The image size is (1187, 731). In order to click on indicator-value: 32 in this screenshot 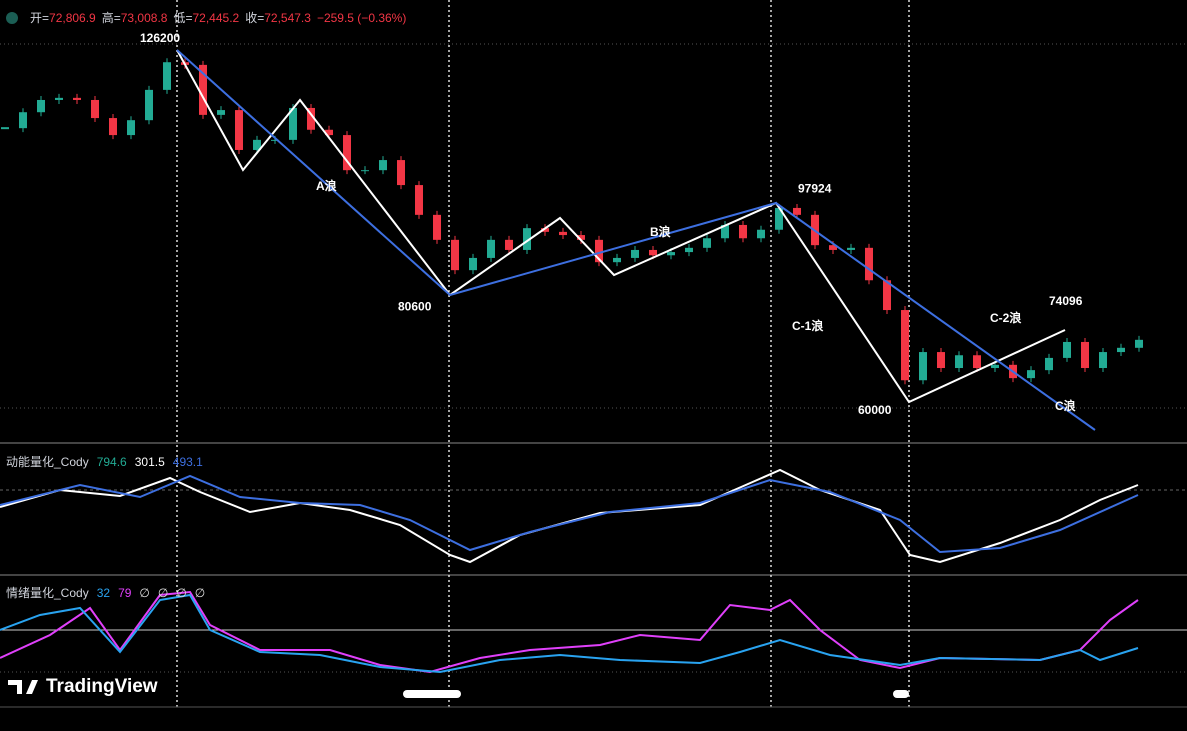, I will do `click(104, 593)`.